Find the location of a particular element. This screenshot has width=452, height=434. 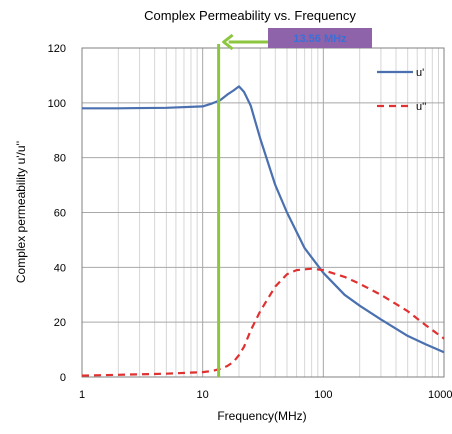

legend-label-1: u' is located at coordinates (420, 73).